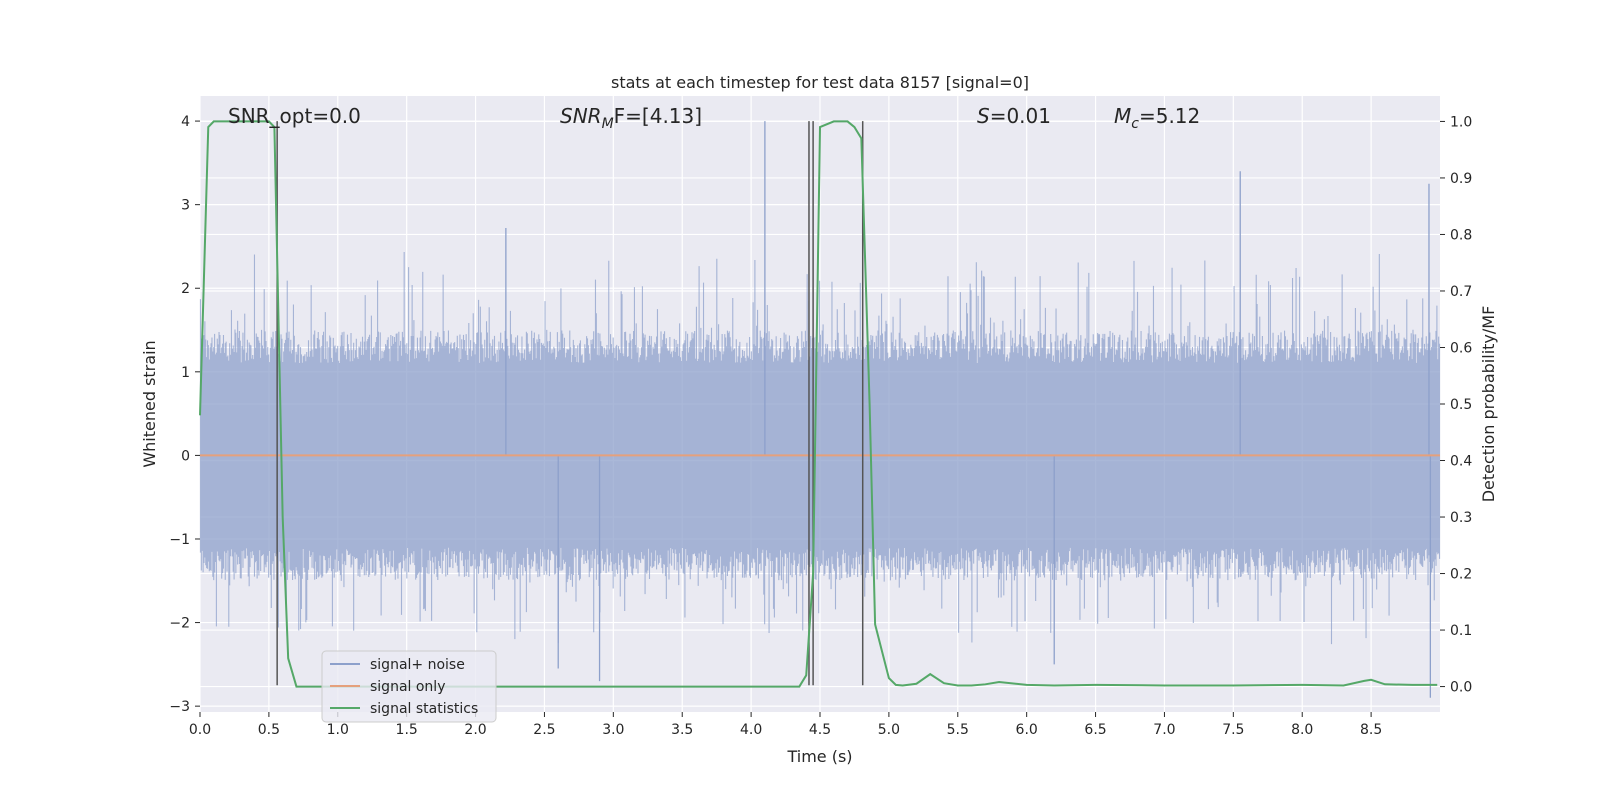  I want to click on y-right-axis-ticks: 1.0 0.9 0.8 0.7 0.6 0.5 0.4 0.3 0.2 0.1 0.0, so click(1456, 405).